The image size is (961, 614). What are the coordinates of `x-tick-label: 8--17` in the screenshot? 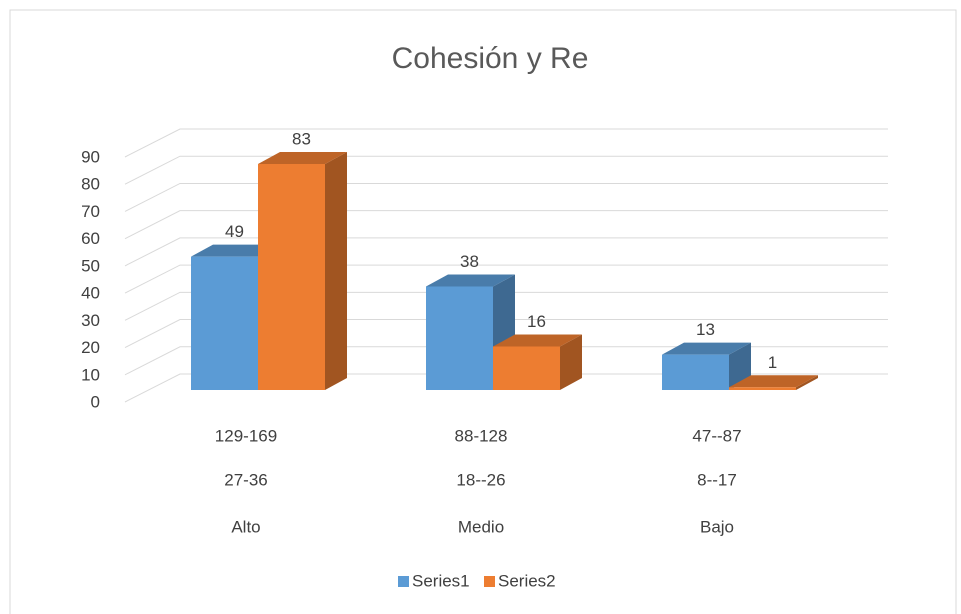 It's located at (717, 479).